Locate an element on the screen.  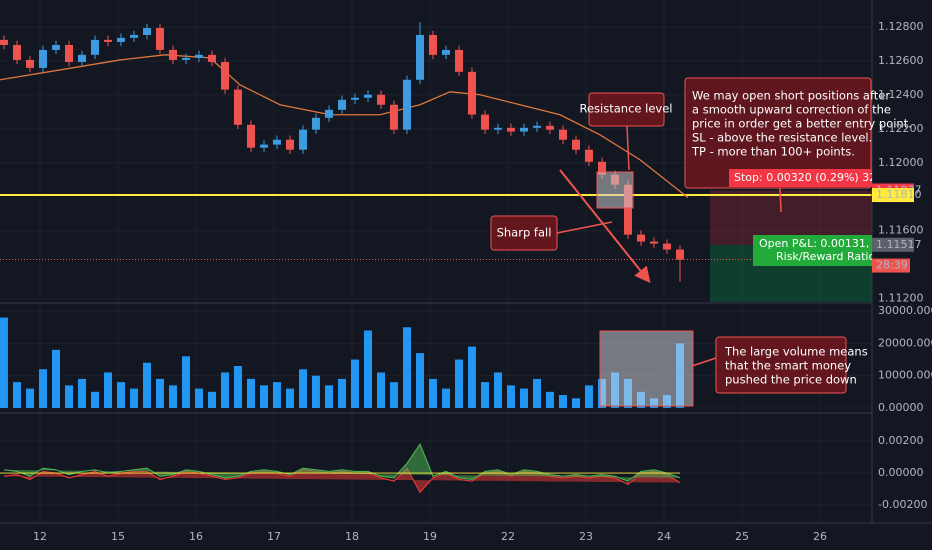
stop-box is located at coordinates (800, 178).